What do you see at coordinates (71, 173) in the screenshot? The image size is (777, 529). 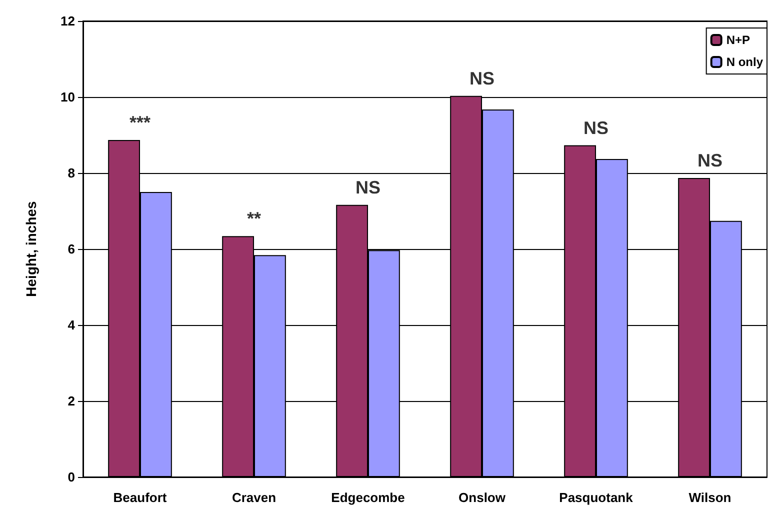 I see `y-tick-label: 8` at bounding box center [71, 173].